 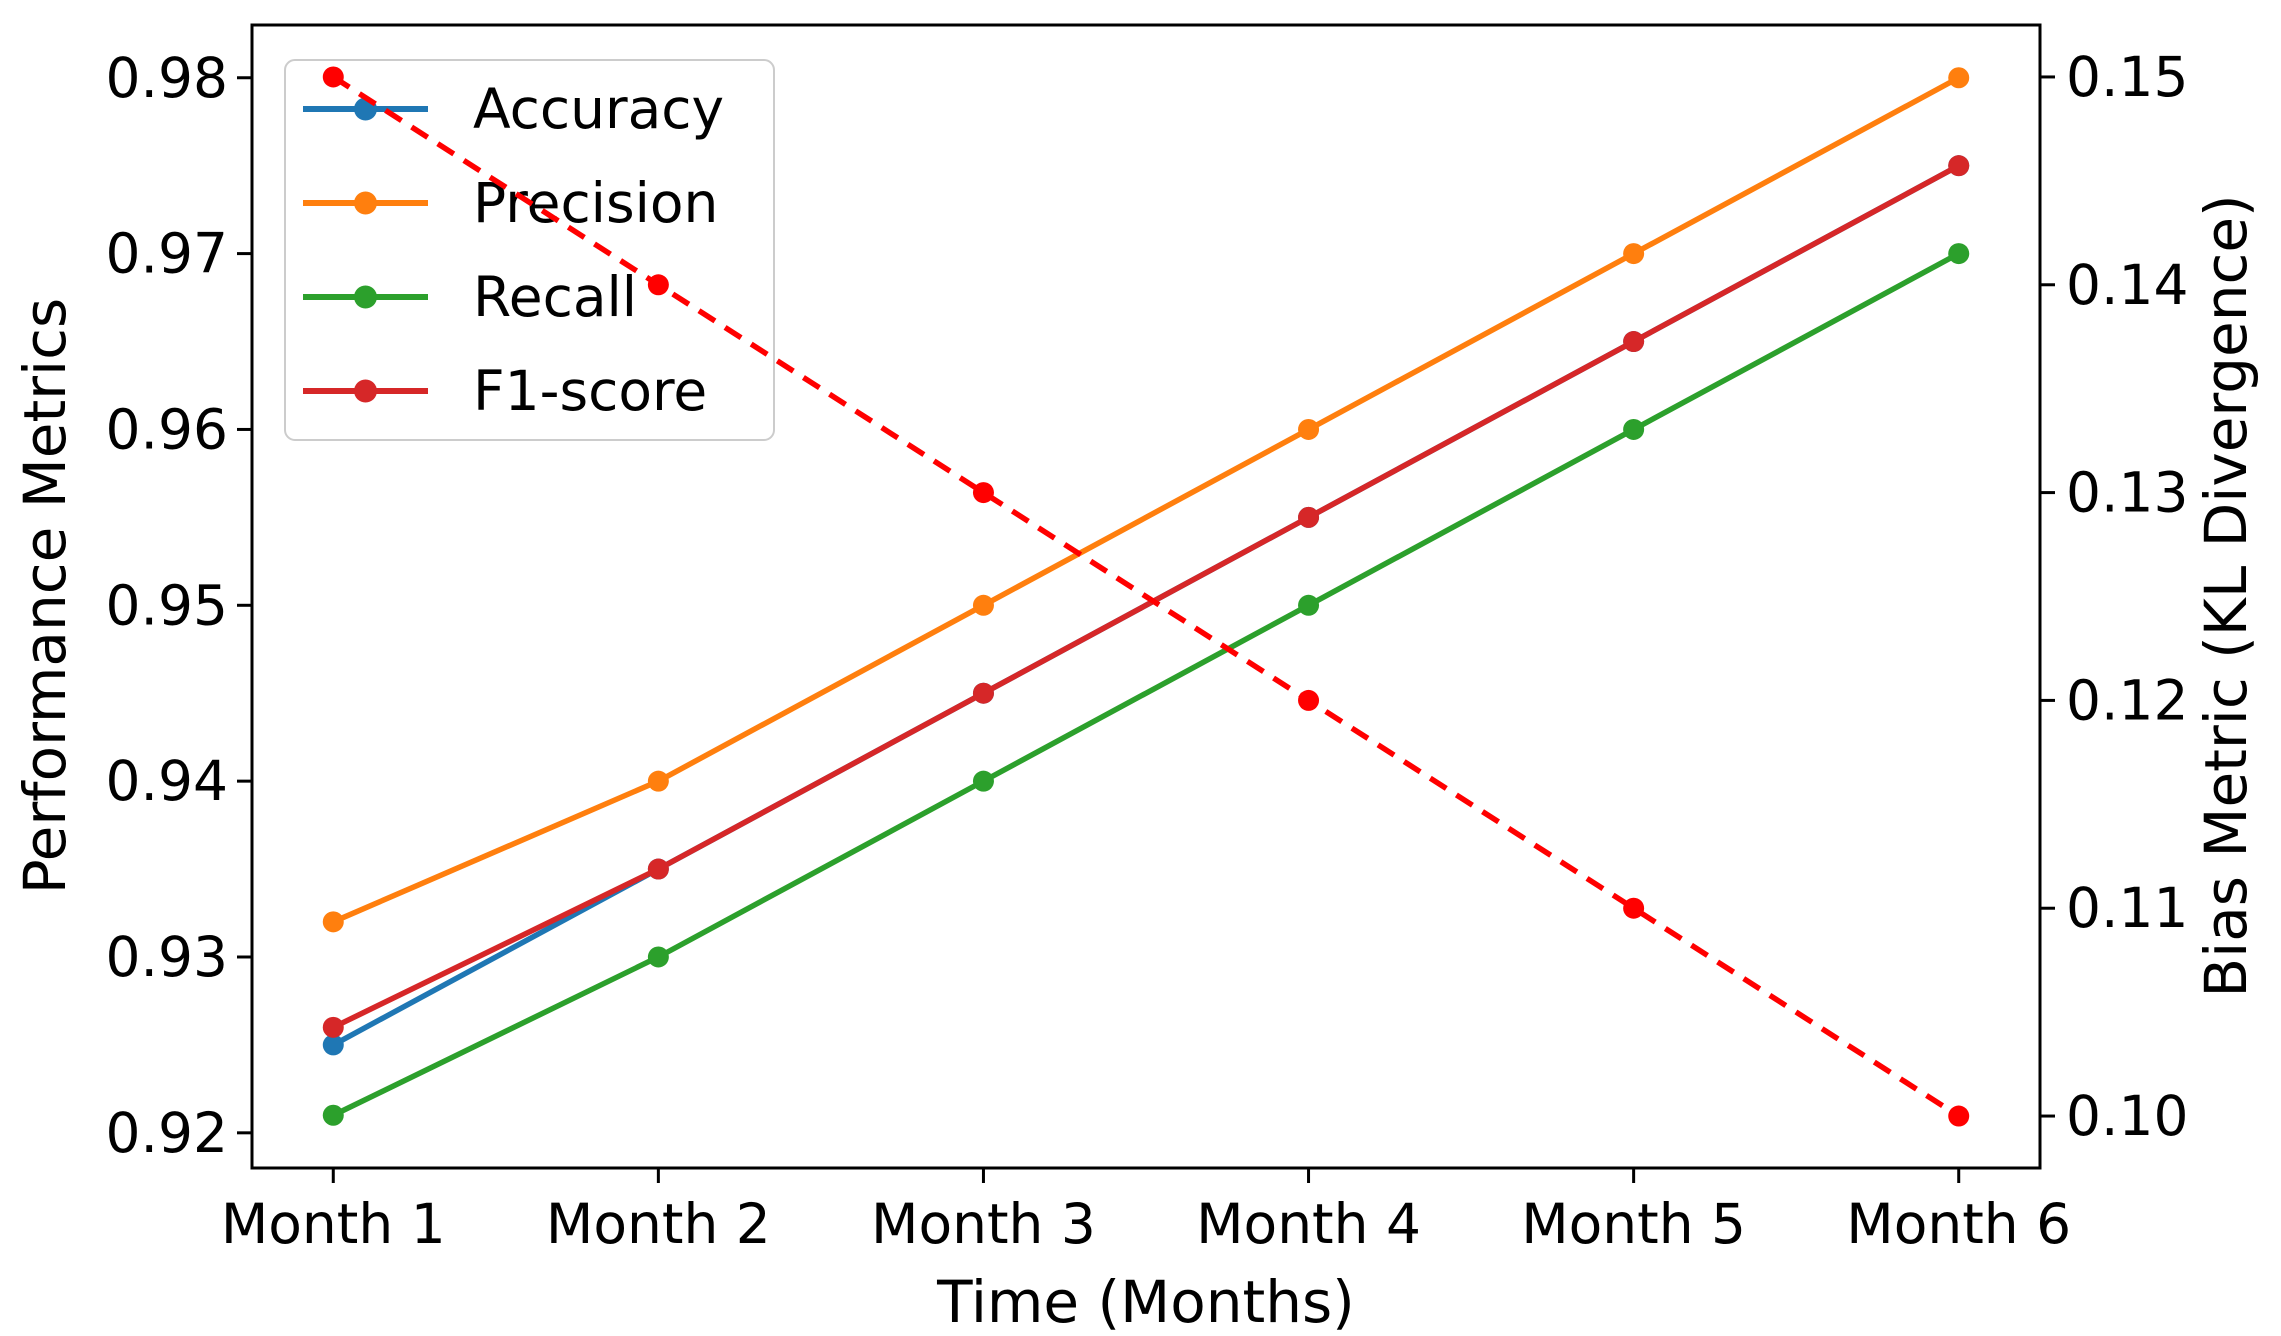 I want to click on legend-label-precision: Precision, so click(x=595, y=203).